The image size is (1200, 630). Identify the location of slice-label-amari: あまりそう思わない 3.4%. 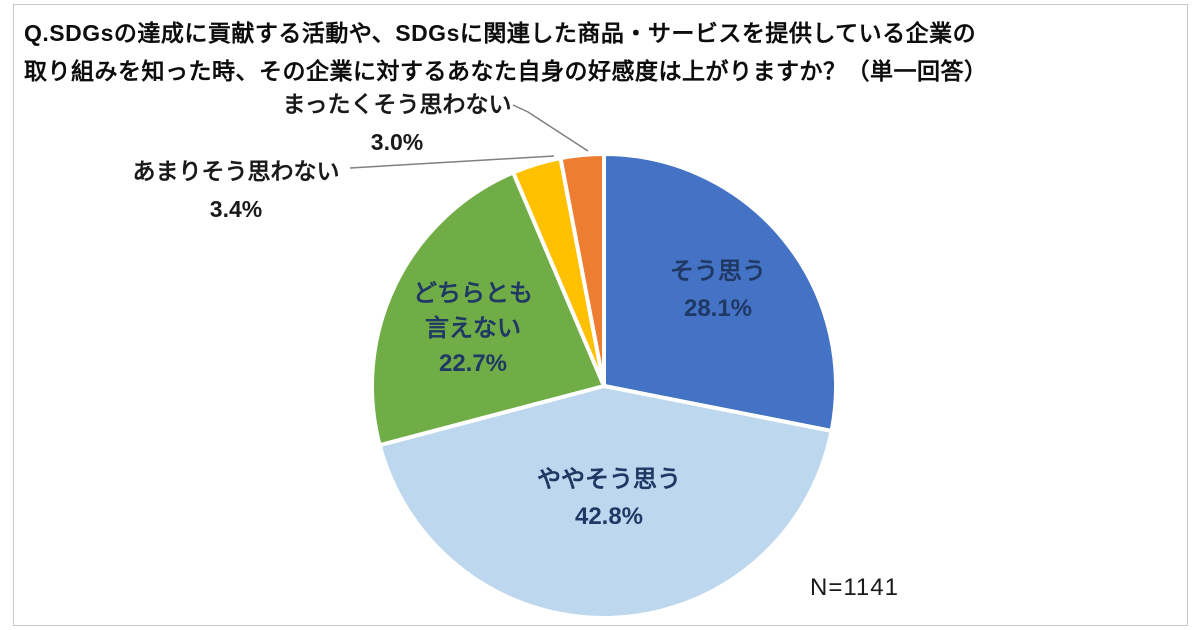
(236, 190).